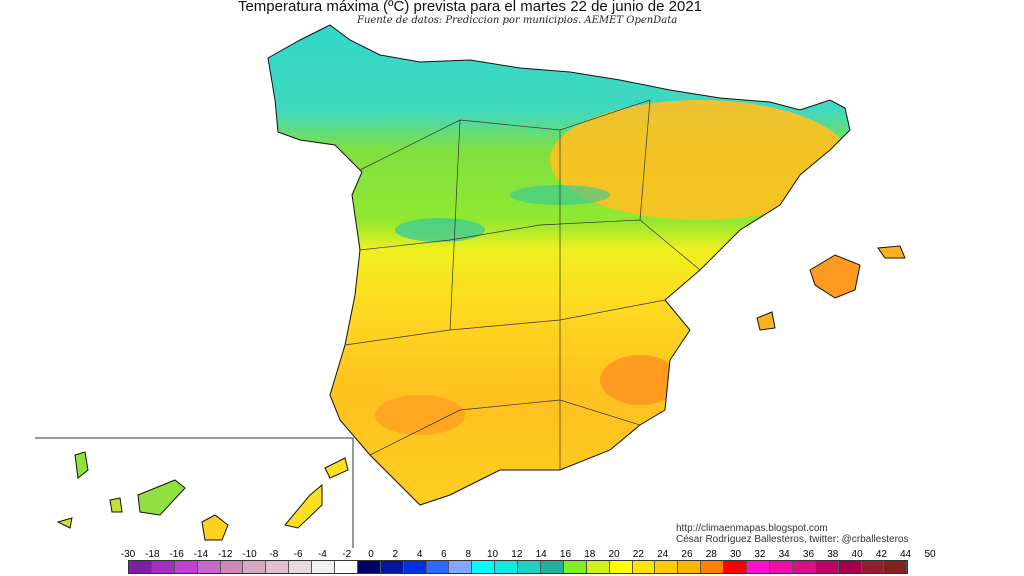  Describe the element at coordinates (831, 288) in the screenshot. I see `balearic-islands` at that location.